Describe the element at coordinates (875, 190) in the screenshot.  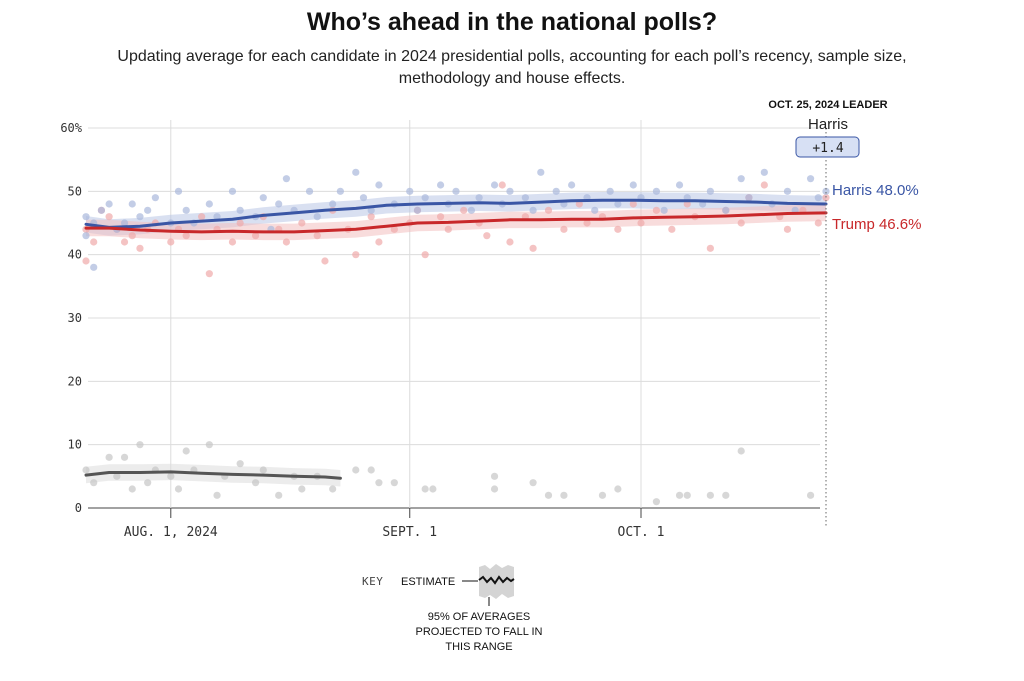
I see `harris-end-label: Harris 48.0%` at that location.